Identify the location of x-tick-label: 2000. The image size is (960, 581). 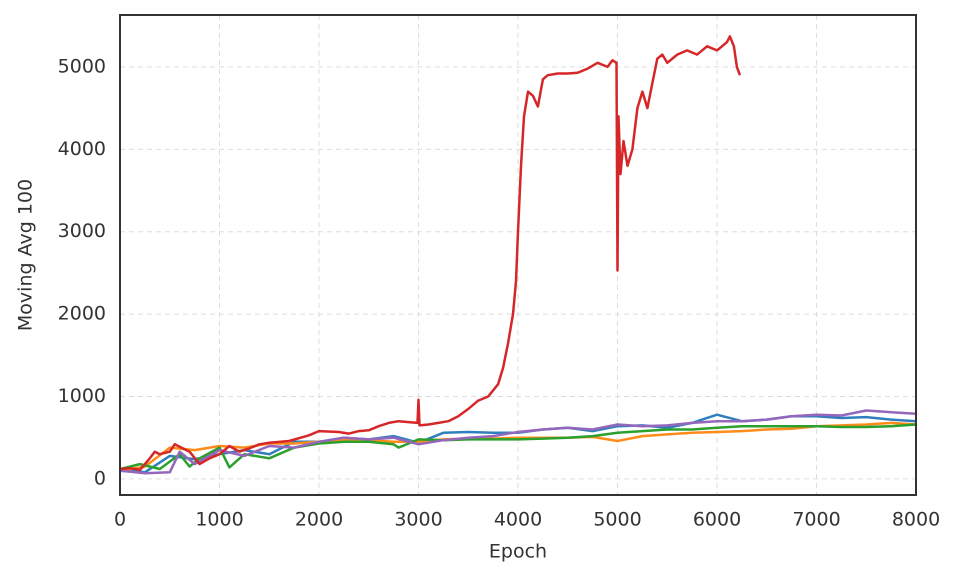
(319, 520).